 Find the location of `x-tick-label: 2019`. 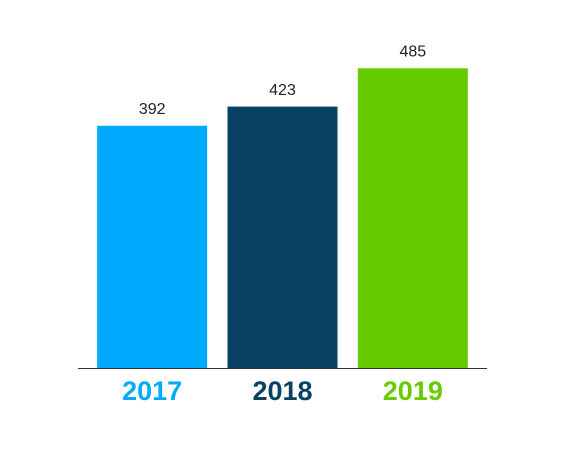

x-tick-label: 2019 is located at coordinates (413, 391).